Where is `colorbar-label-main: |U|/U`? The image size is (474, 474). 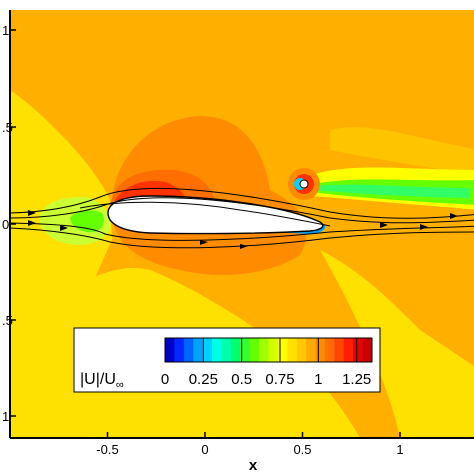
colorbar-label-main: |U|/U is located at coordinates (98, 379).